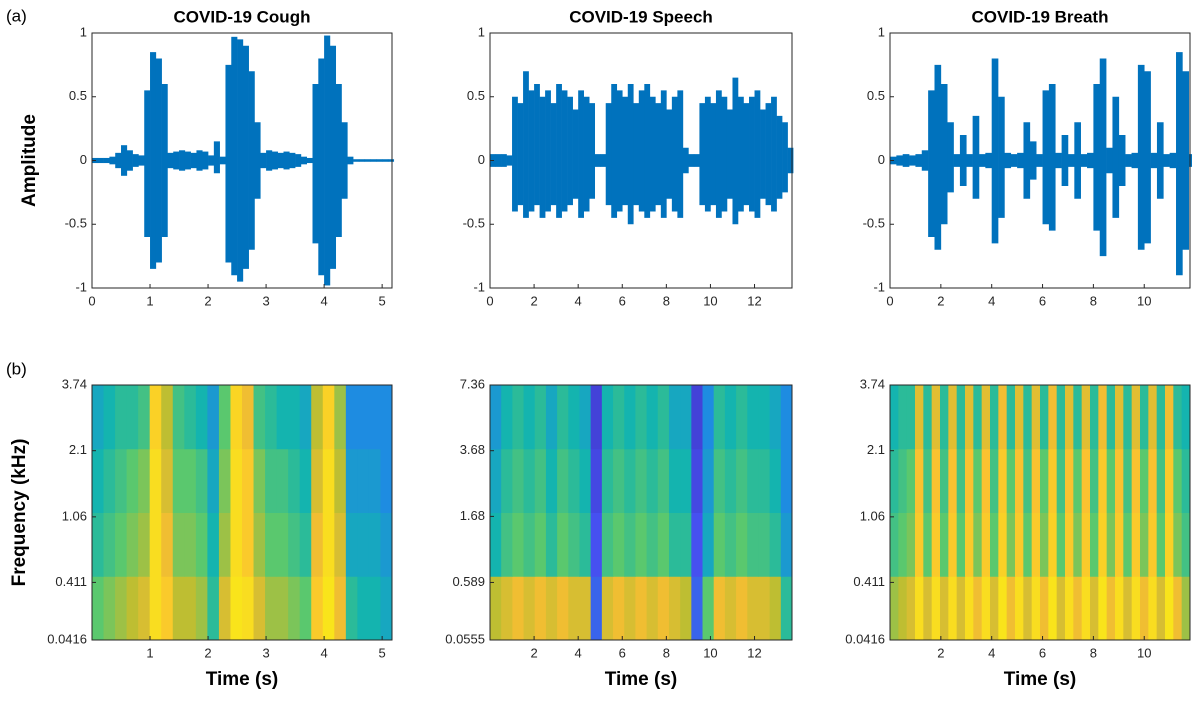 The image size is (1192, 702). I want to click on x-tick-label: 0, so click(91, 300).